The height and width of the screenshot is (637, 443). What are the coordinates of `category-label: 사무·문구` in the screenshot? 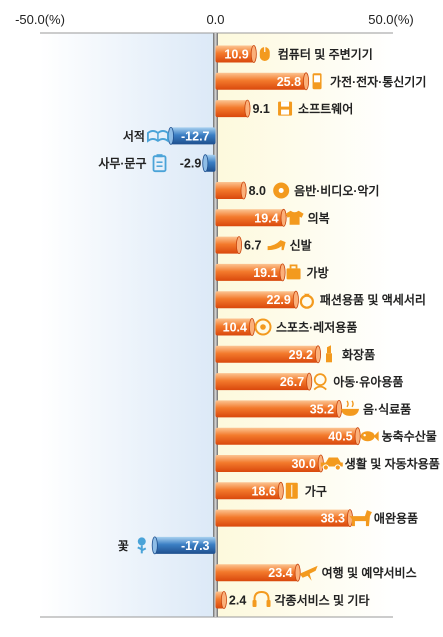 It's located at (122, 163).